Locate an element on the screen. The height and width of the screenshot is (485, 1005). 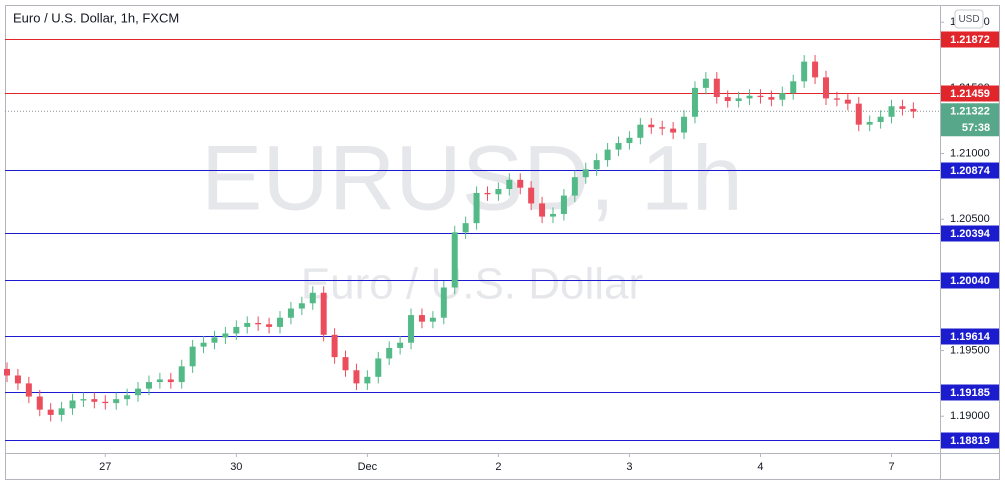
currency-button is located at coordinates (969, 19).